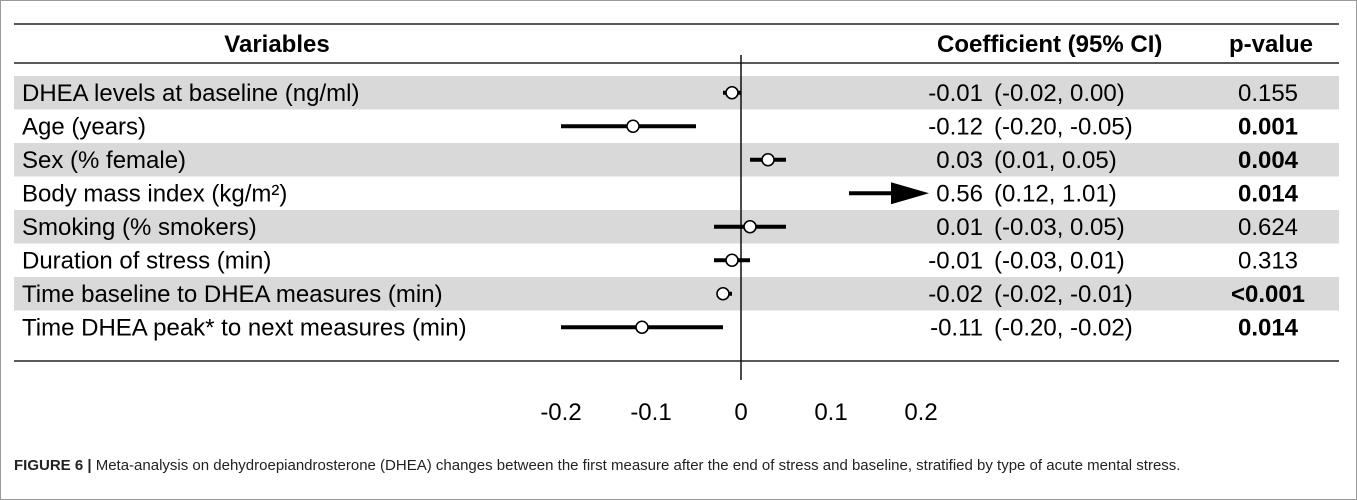  Describe the element at coordinates (959, 227) in the screenshot. I see `coef-value: 0.01` at that location.